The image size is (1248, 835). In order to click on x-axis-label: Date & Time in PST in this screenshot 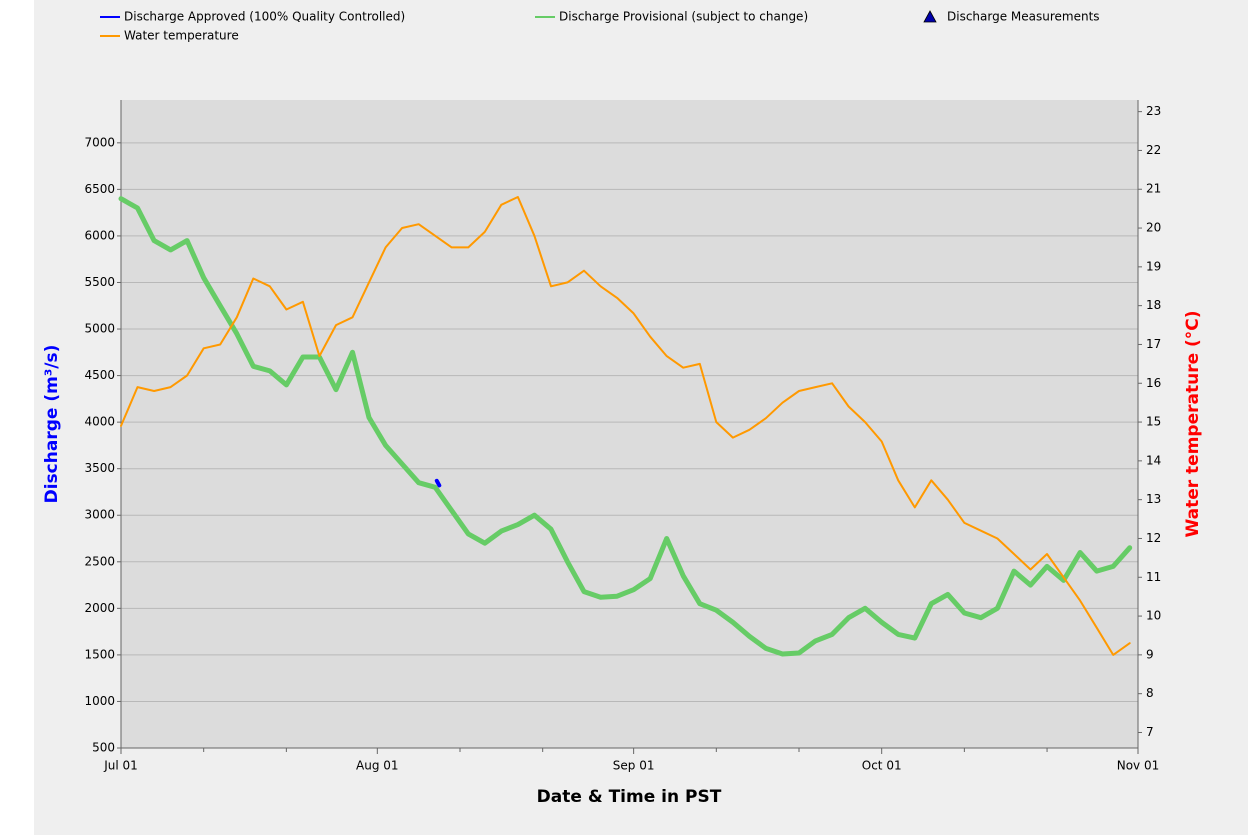, I will do `click(629, 797)`.